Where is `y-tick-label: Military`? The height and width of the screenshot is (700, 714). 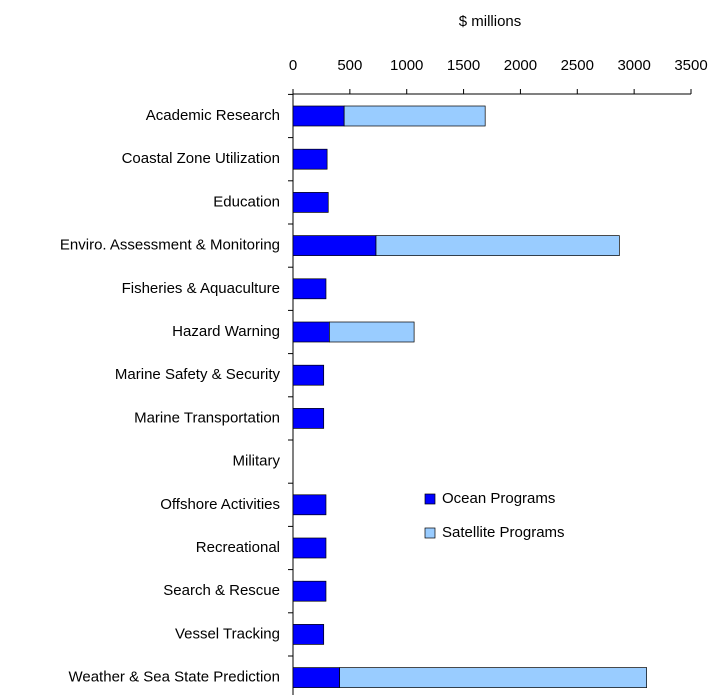 y-tick-label: Military is located at coordinates (257, 461).